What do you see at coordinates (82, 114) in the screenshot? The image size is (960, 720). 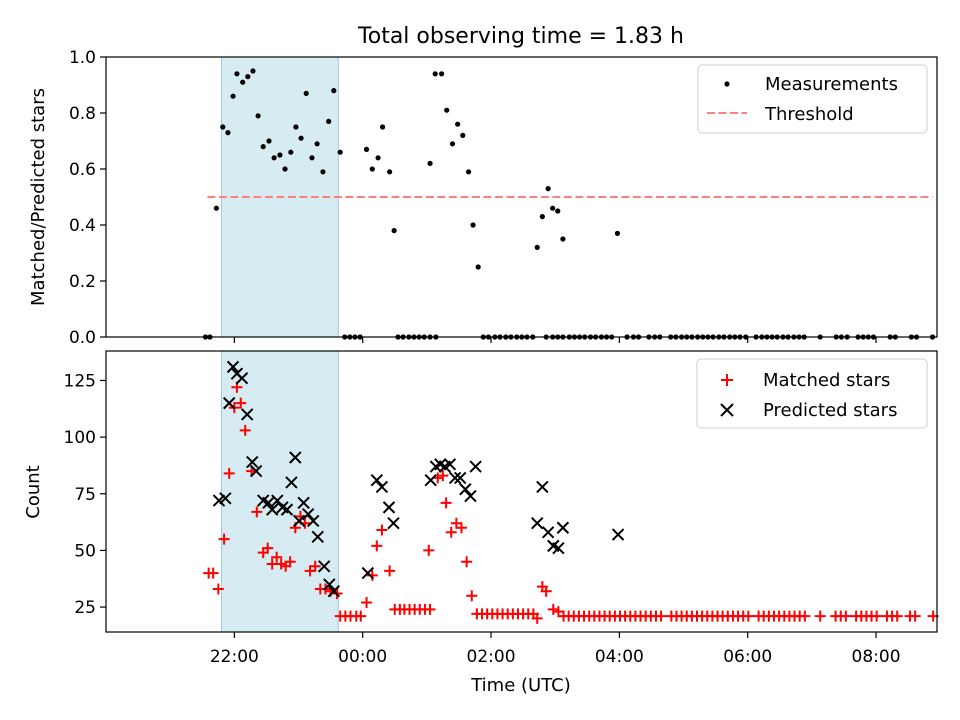 I see `y-tick-label: 0.8` at bounding box center [82, 114].